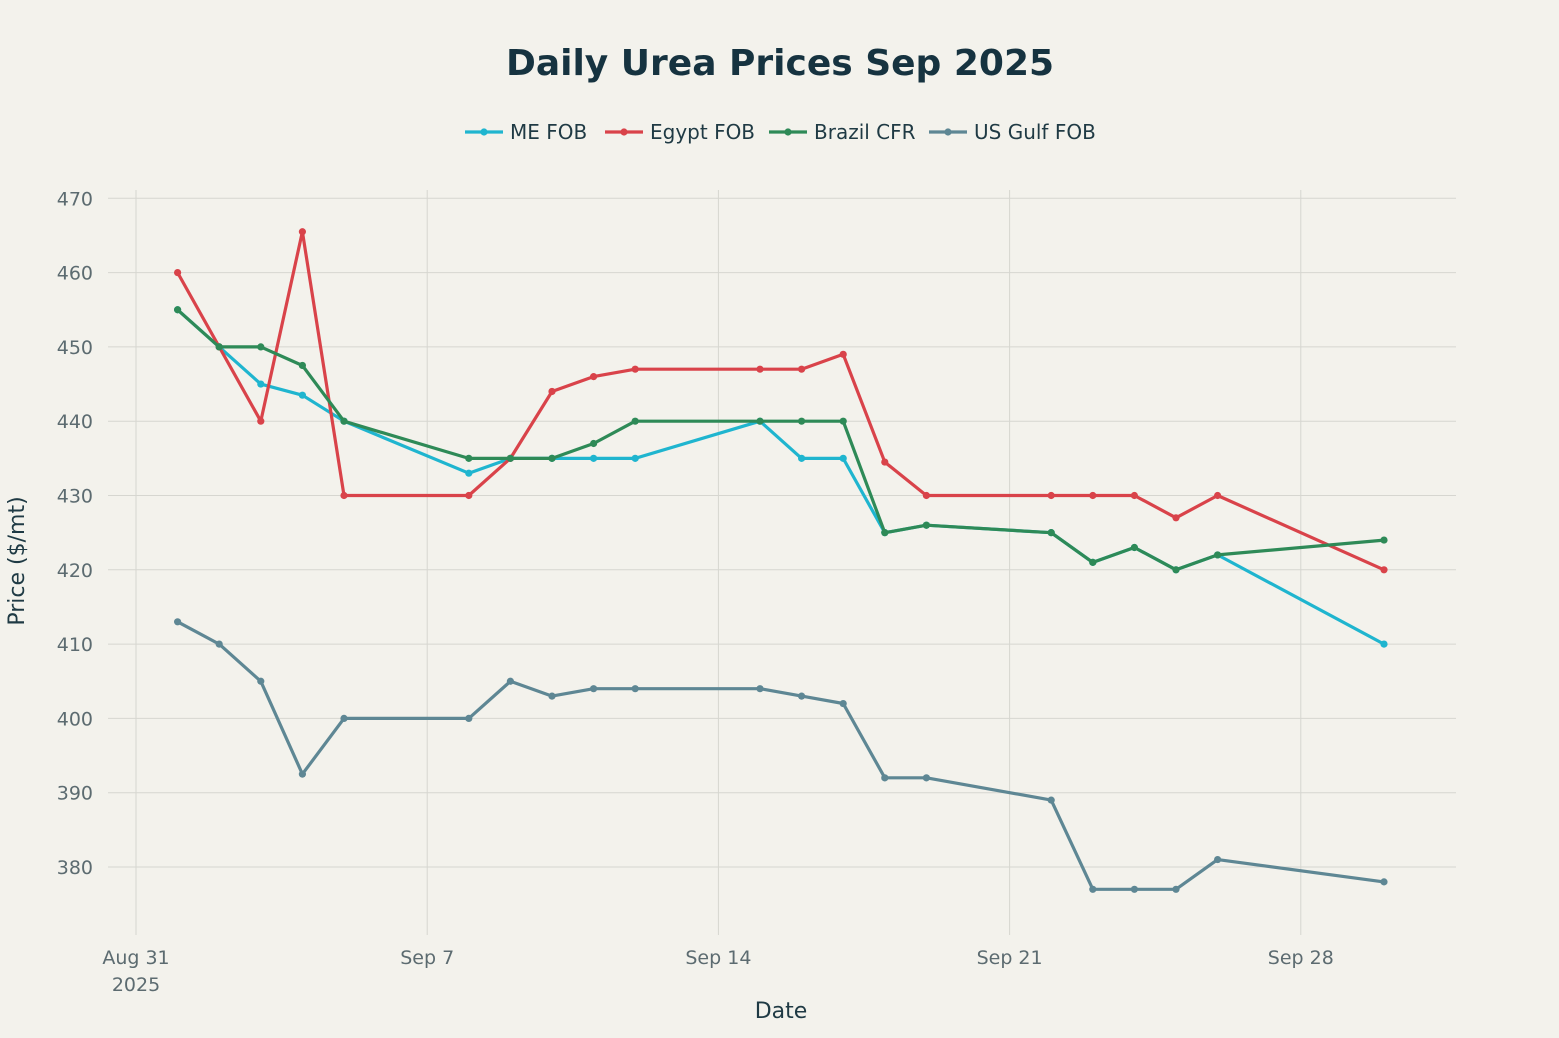  Describe the element at coordinates (75, 533) in the screenshot. I see `y-axis-ticks: 380 390 400 410 420 430 440 450 460 470` at that location.